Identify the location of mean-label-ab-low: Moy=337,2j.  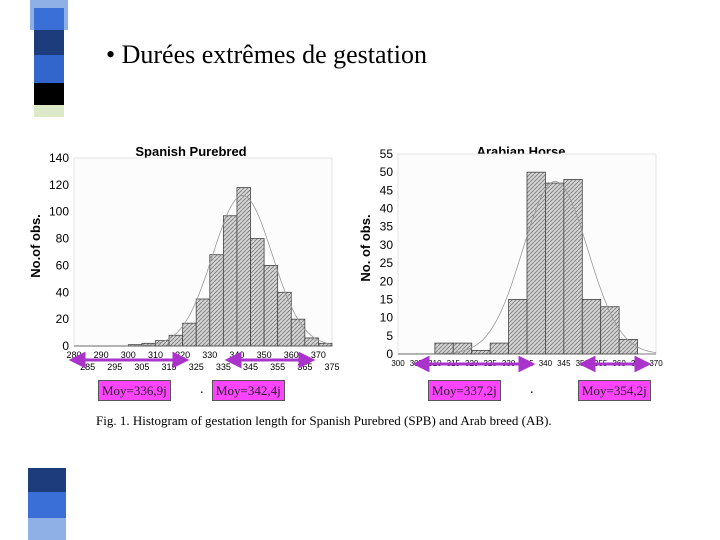
(464, 390).